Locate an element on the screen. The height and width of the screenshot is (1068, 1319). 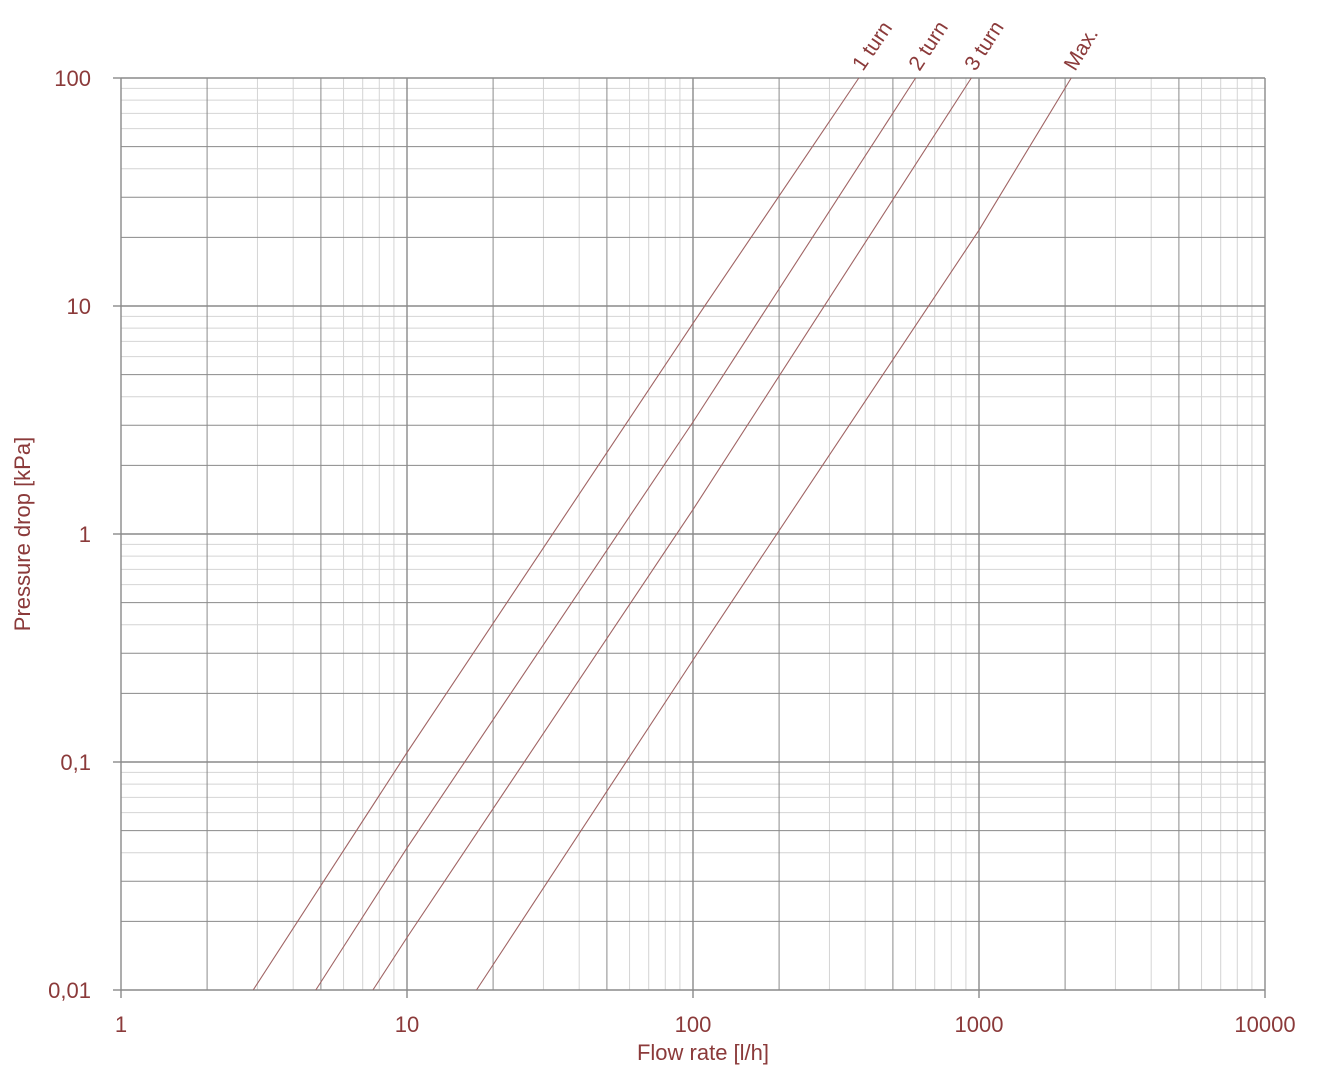
x-axis-tick-labels: 1 10 100 1000 10000 is located at coordinates (705, 1024).